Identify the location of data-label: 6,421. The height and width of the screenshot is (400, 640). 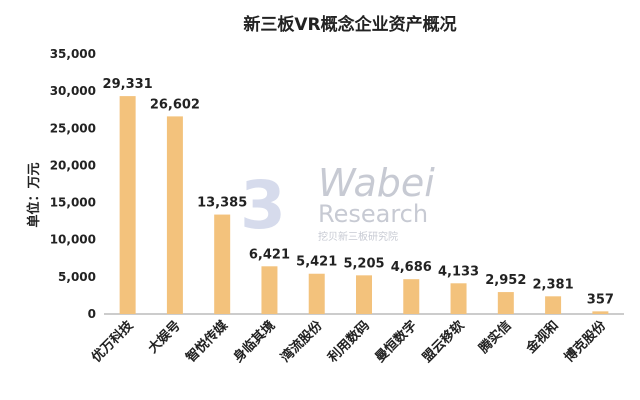
(269, 254).